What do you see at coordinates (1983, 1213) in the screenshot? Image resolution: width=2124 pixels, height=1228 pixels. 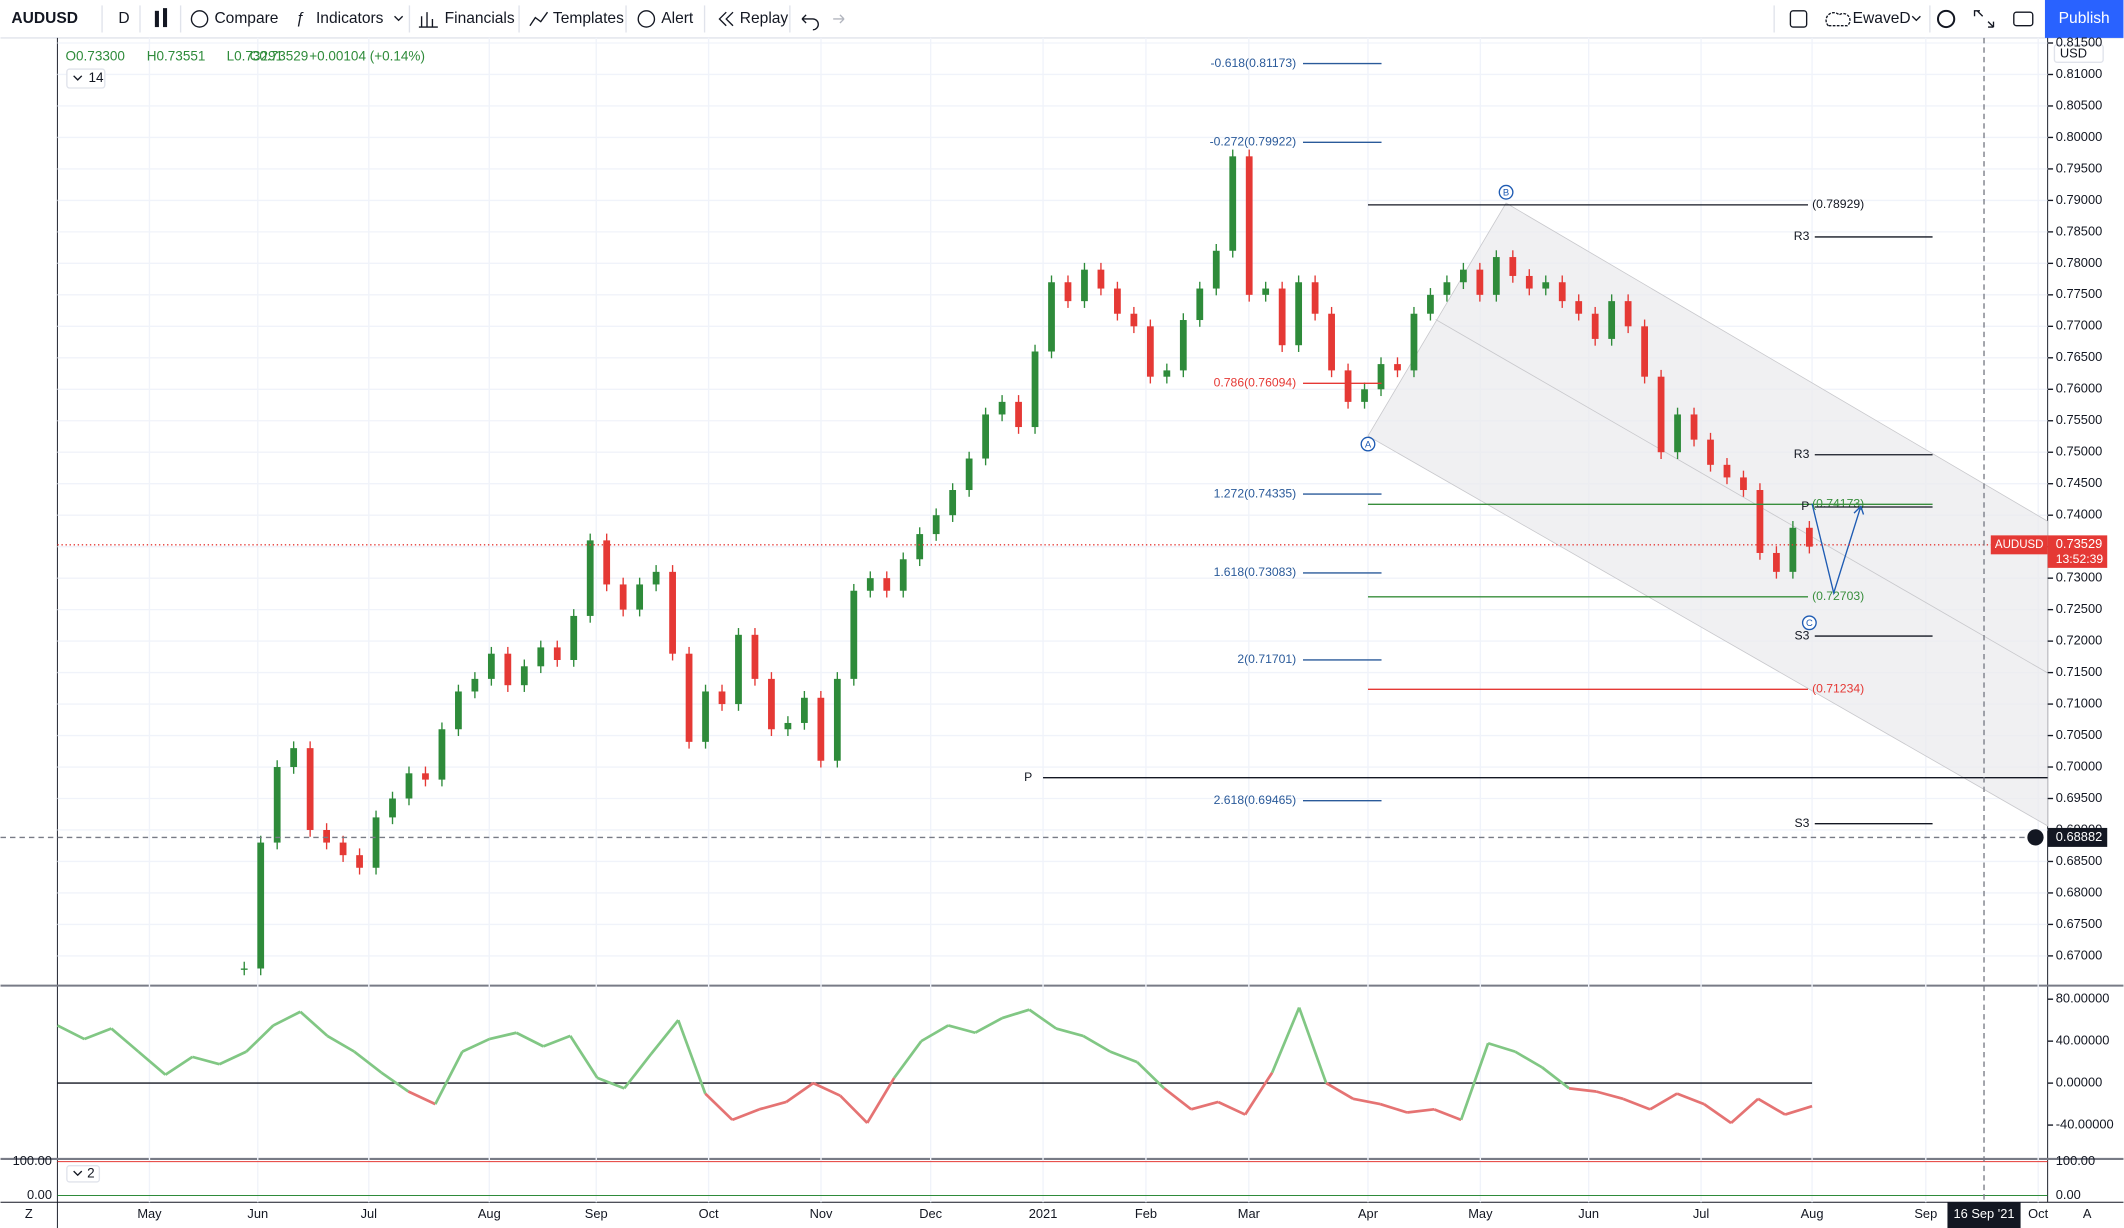 I see `crosshair-date-label: 16 Sep '21` at bounding box center [1983, 1213].